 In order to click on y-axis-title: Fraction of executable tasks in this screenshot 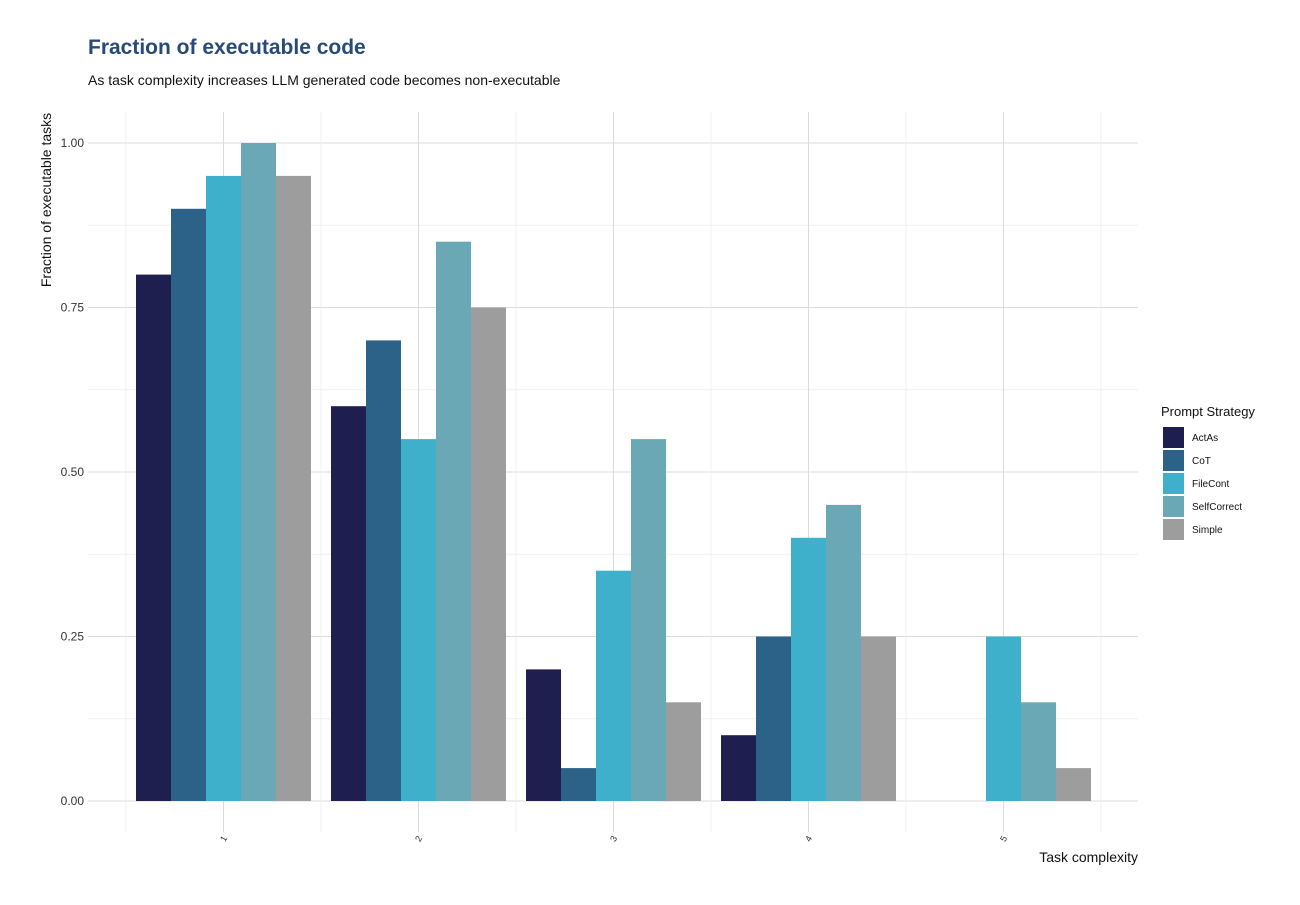, I will do `click(46, 200)`.